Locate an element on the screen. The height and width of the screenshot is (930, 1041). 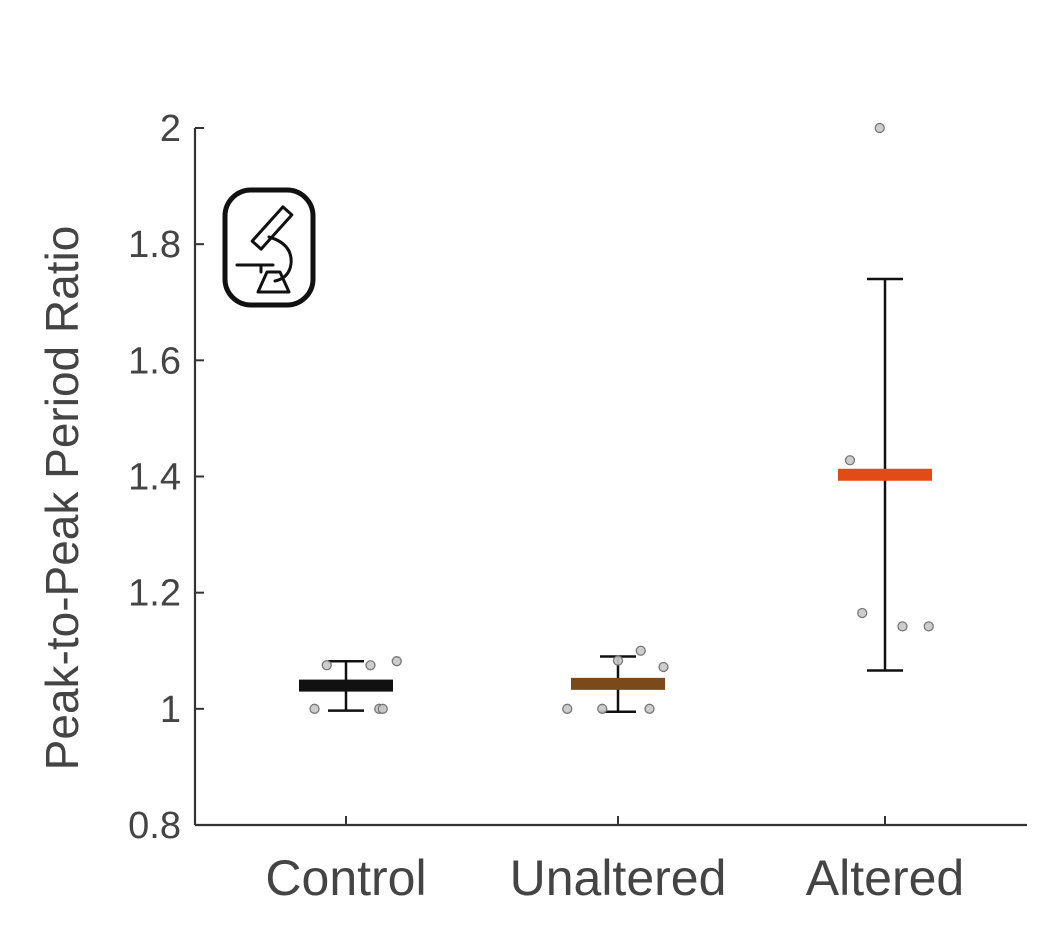
y-tick-label: 2 is located at coordinates (170, 129).